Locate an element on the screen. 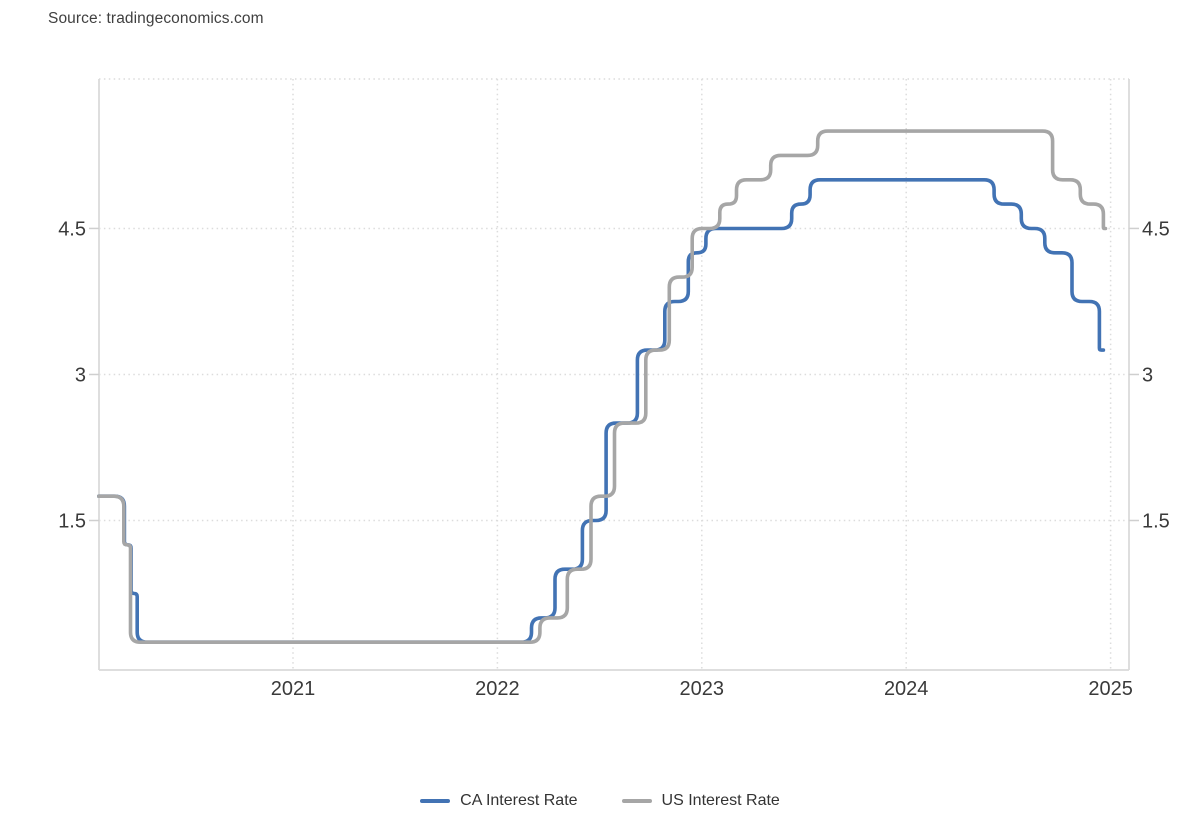 This screenshot has width=1200, height=820. x-axis-label: 2023 is located at coordinates (702, 689).